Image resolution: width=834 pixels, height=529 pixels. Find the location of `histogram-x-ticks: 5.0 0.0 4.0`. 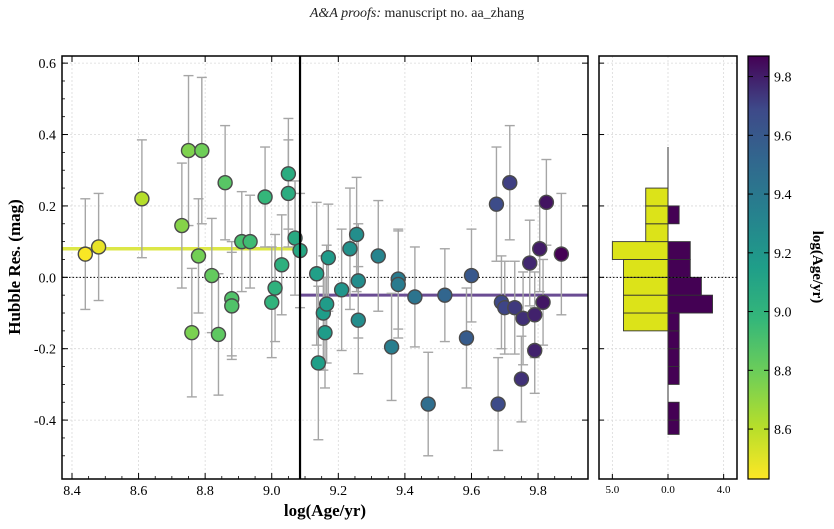

histogram-x-ticks: 5.0 0.0 4.0 is located at coordinates (668, 485).